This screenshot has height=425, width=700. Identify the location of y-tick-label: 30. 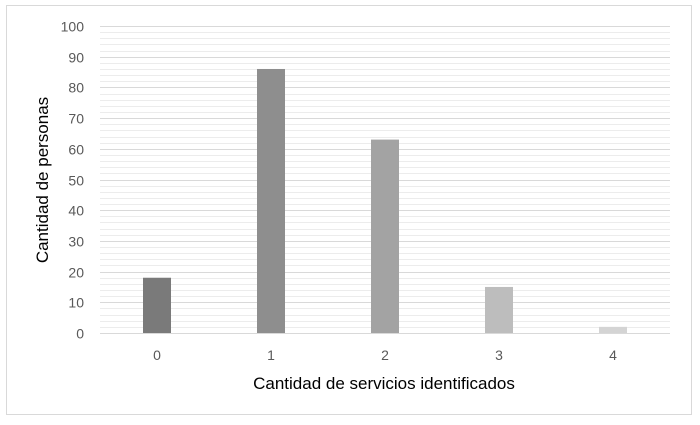
(76, 242).